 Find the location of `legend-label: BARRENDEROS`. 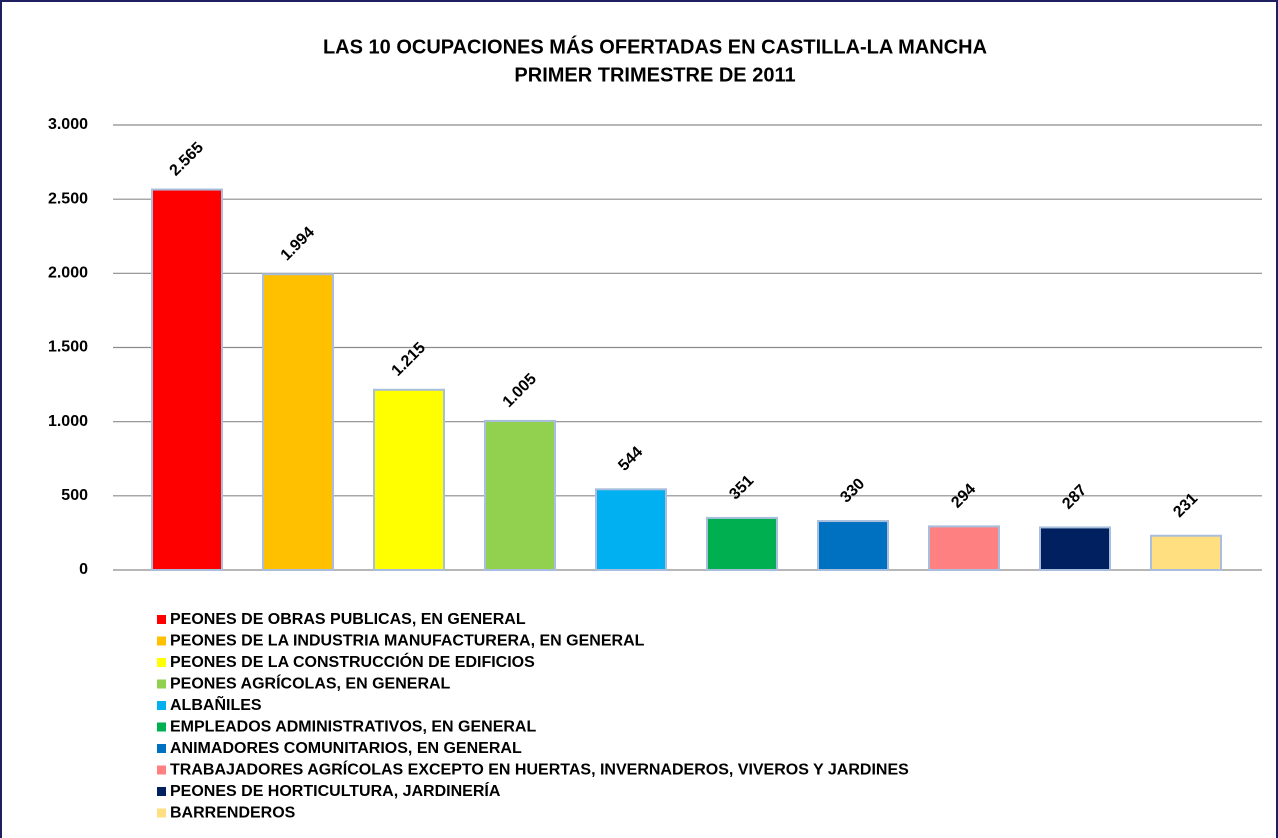

legend-label: BARRENDEROS is located at coordinates (233, 813).